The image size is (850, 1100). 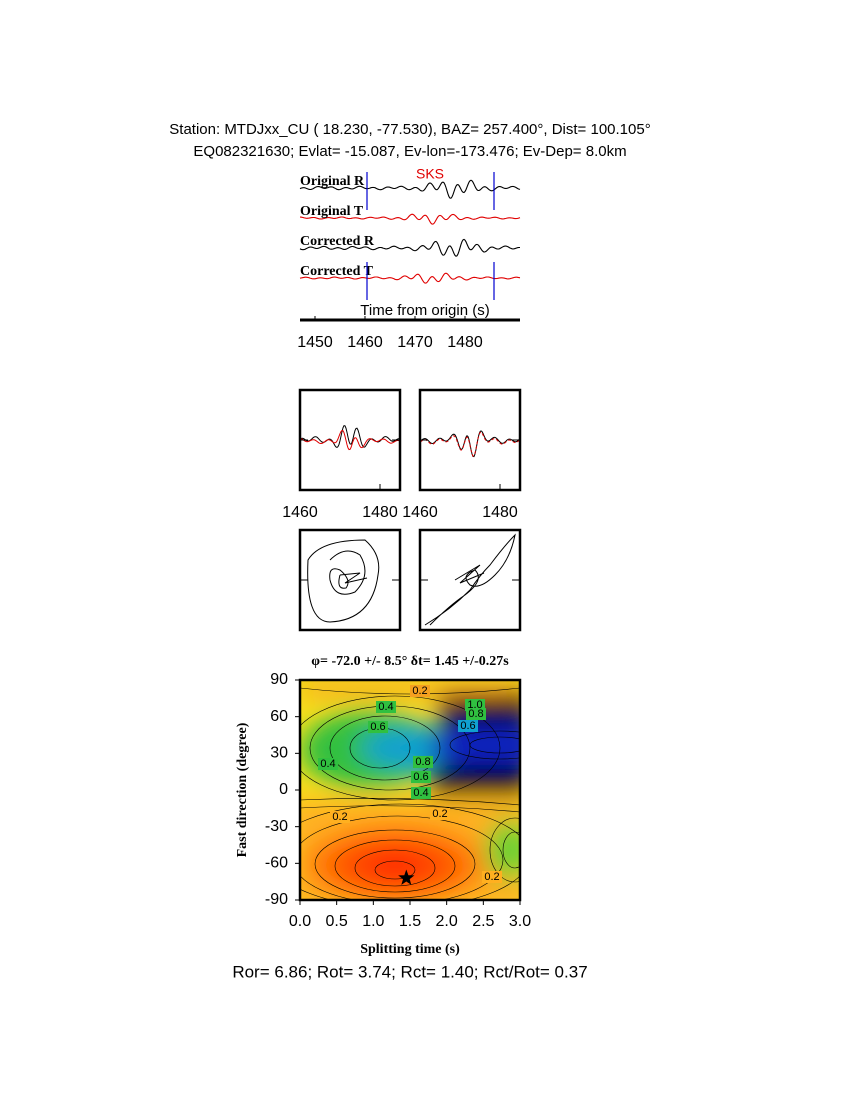 What do you see at coordinates (276, 899) in the screenshot?
I see `y-tick-label: -90` at bounding box center [276, 899].